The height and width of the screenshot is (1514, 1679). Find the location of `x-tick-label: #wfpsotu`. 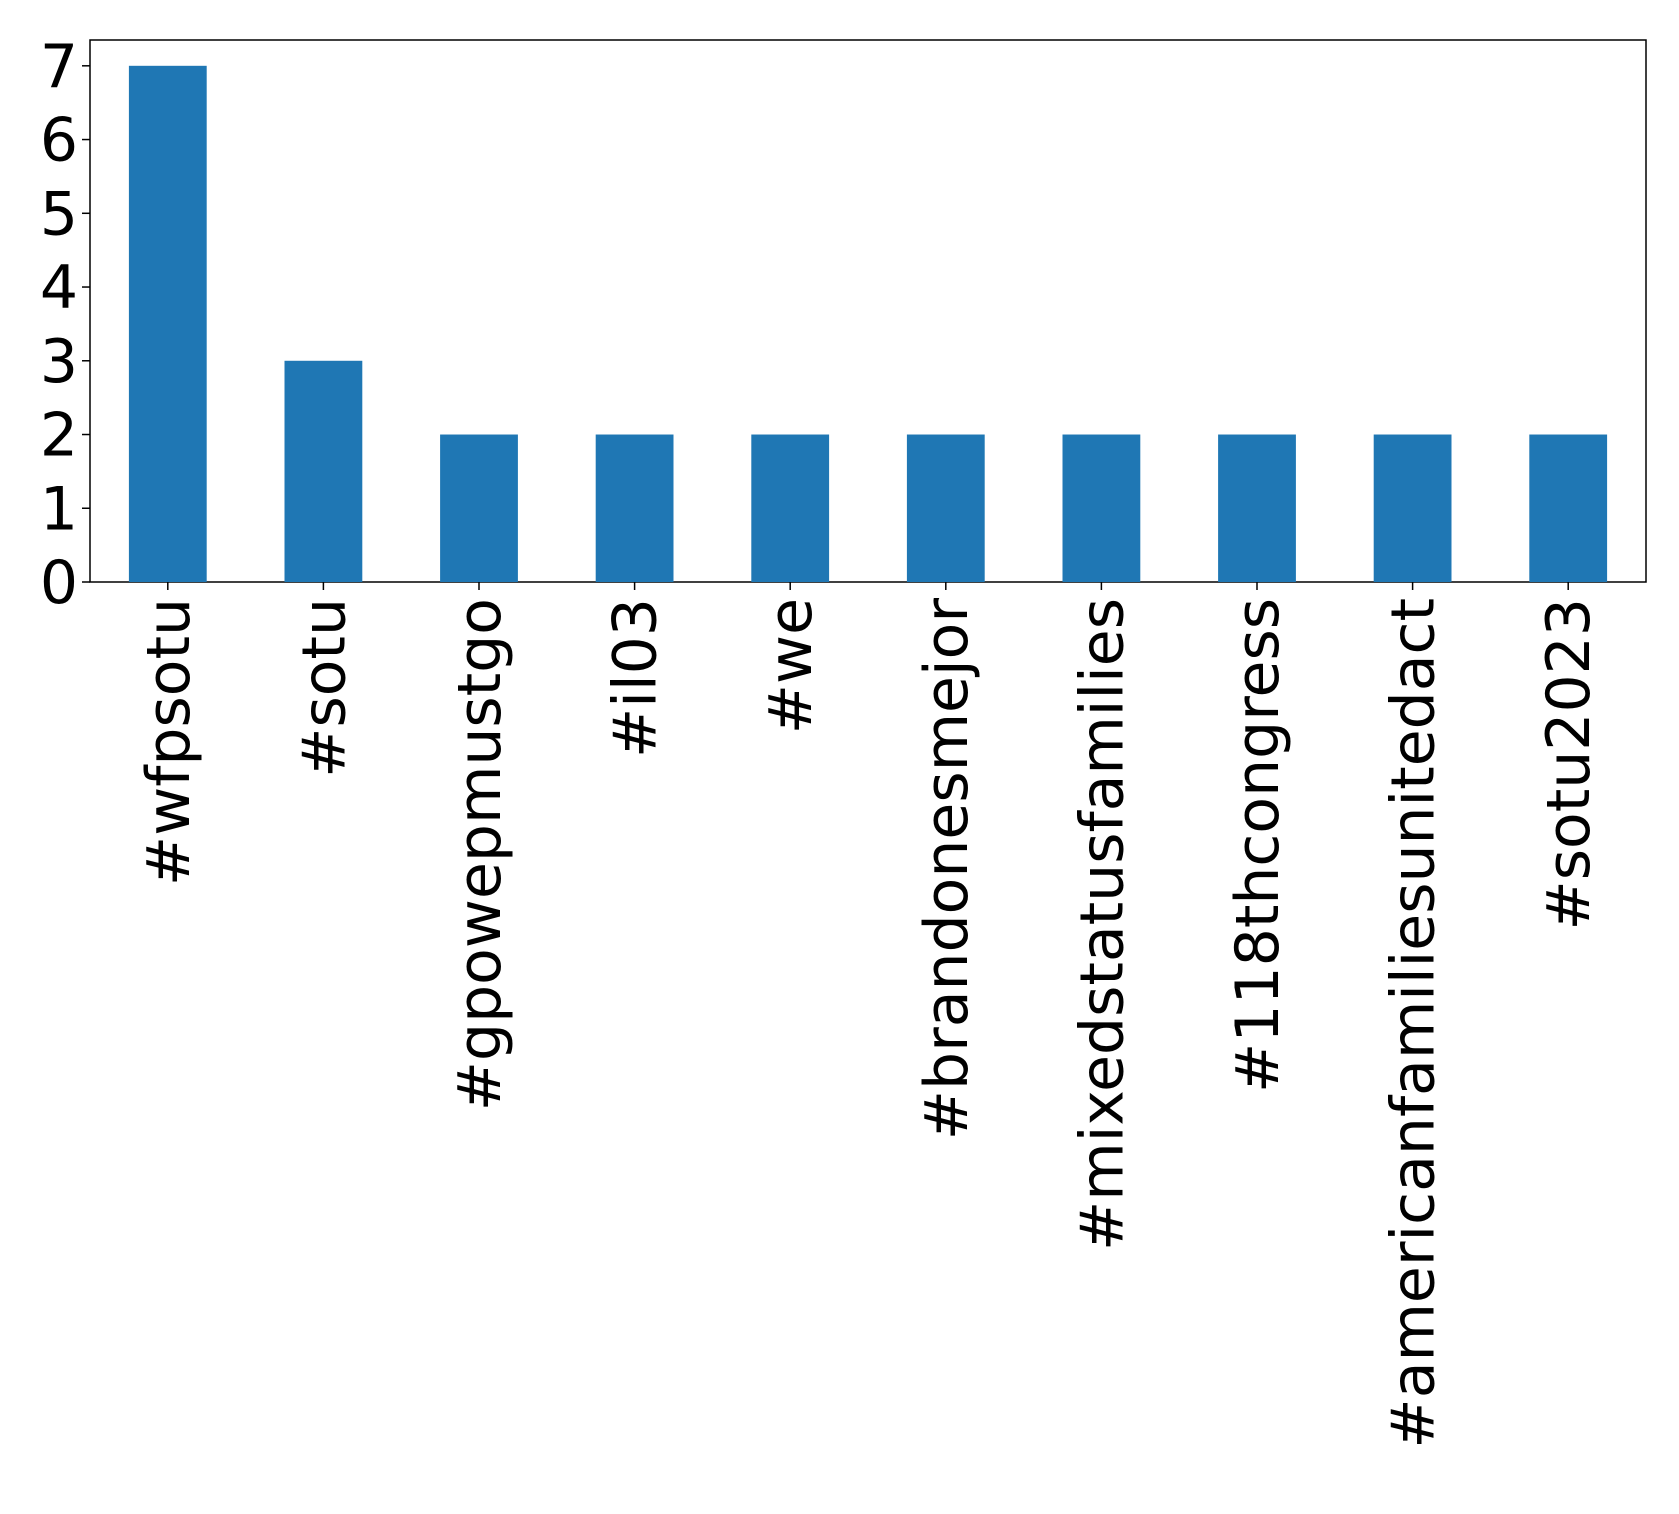

x-tick-label: #wfpsotu is located at coordinates (169, 742).